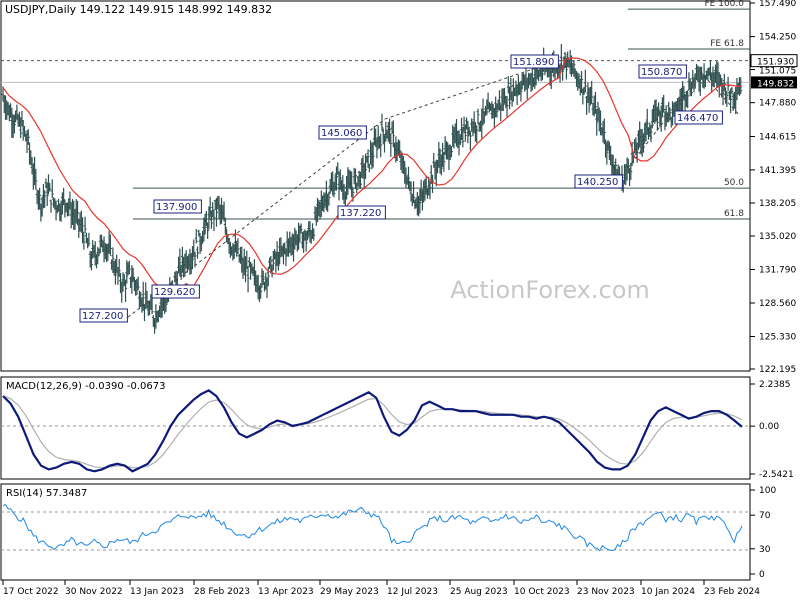  Describe the element at coordinates (725, 4) in the screenshot. I see `level-label: FE 100.0` at that location.